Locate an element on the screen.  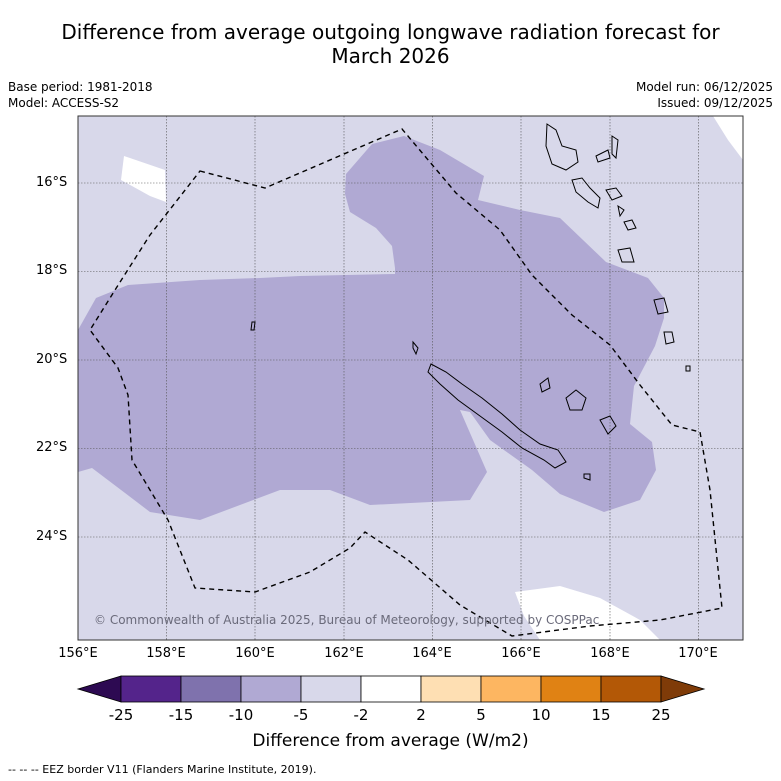
colorbar is located at coordinates (391, 689).